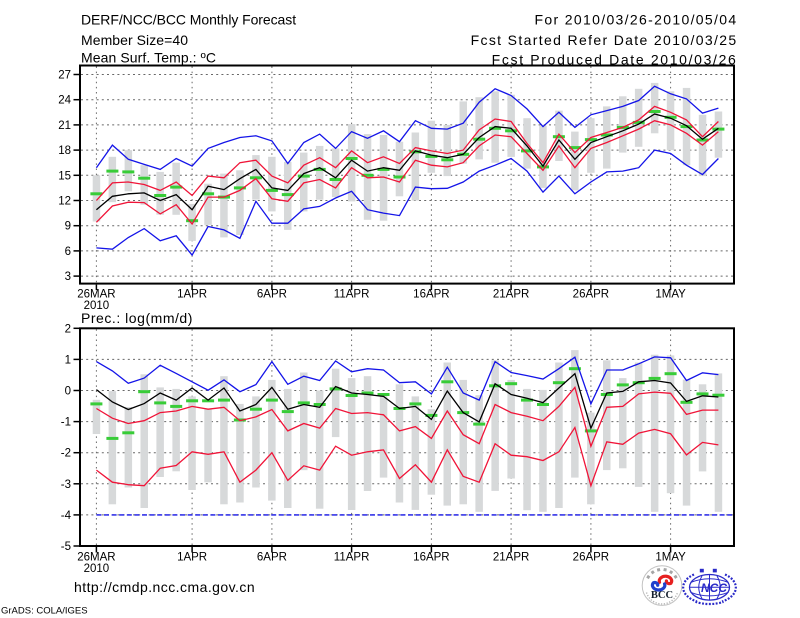  Describe the element at coordinates (64, 101) in the screenshot. I see `svg-text: 24` at that location.